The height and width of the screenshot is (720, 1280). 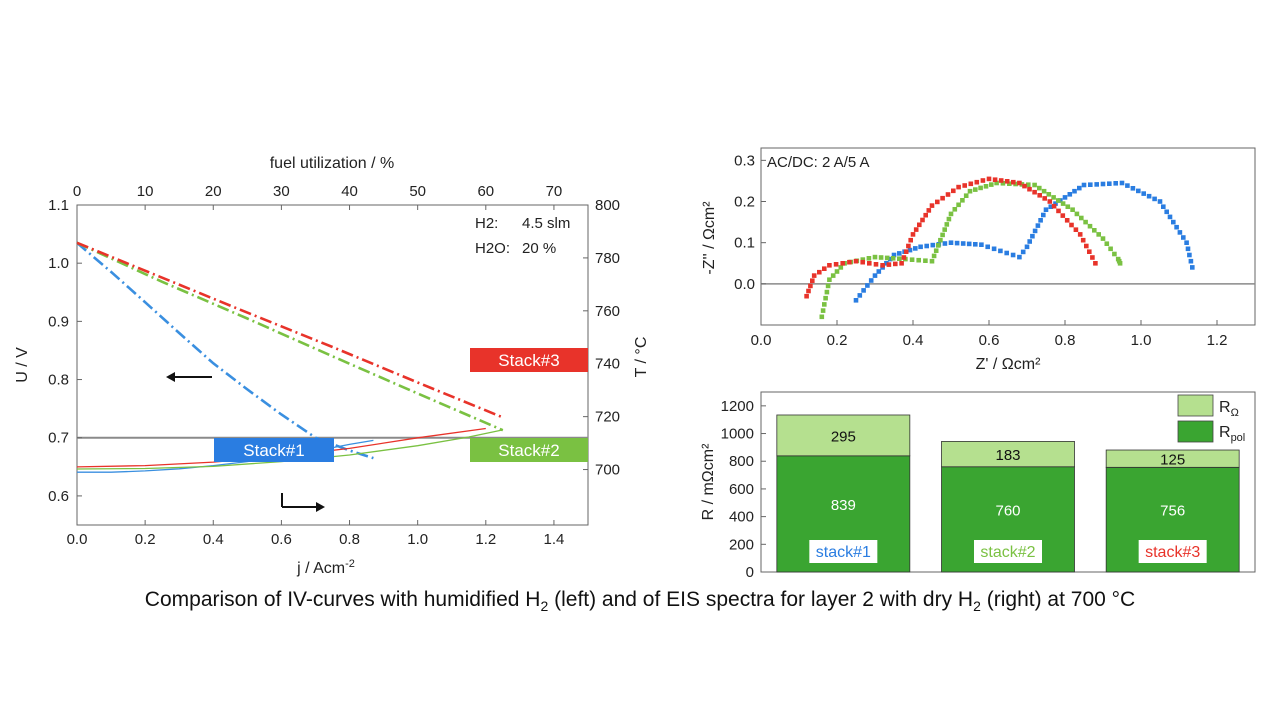 I want to click on iv-x-axis-label-main: j / Acm, so click(x=320, y=568).